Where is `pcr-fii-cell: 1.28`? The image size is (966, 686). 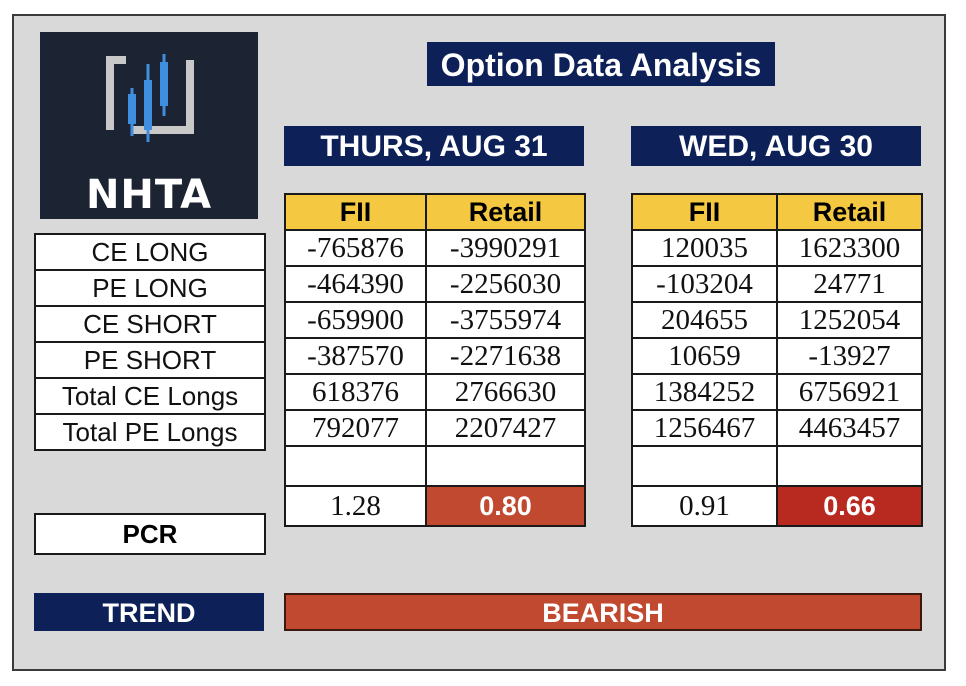 pcr-fii-cell: 1.28 is located at coordinates (355, 506).